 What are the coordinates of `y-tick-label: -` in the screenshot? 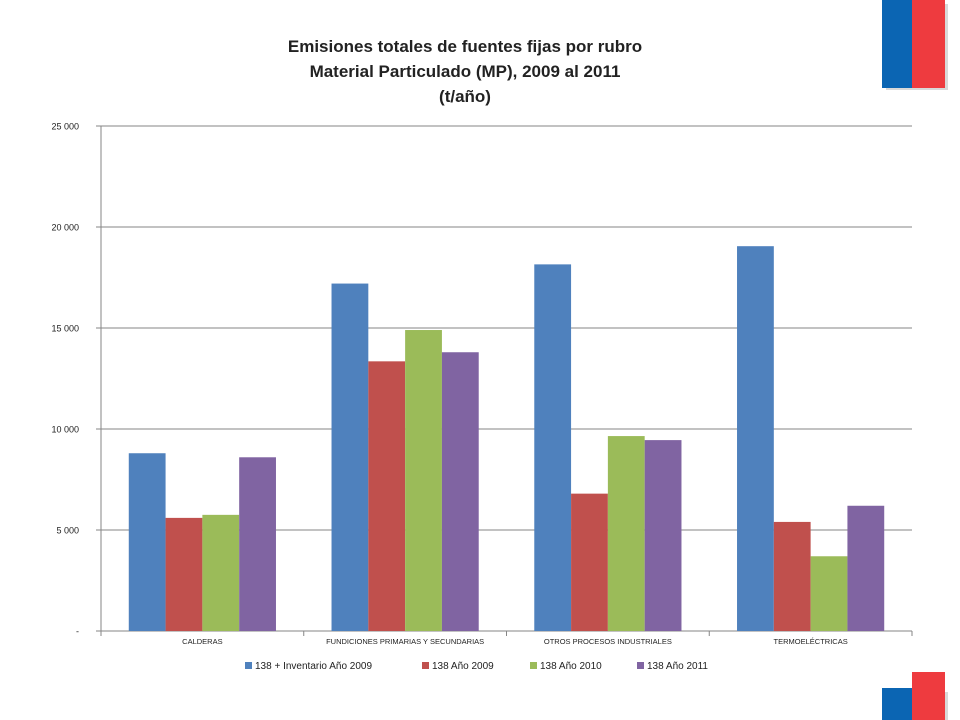 It's located at (77, 632).